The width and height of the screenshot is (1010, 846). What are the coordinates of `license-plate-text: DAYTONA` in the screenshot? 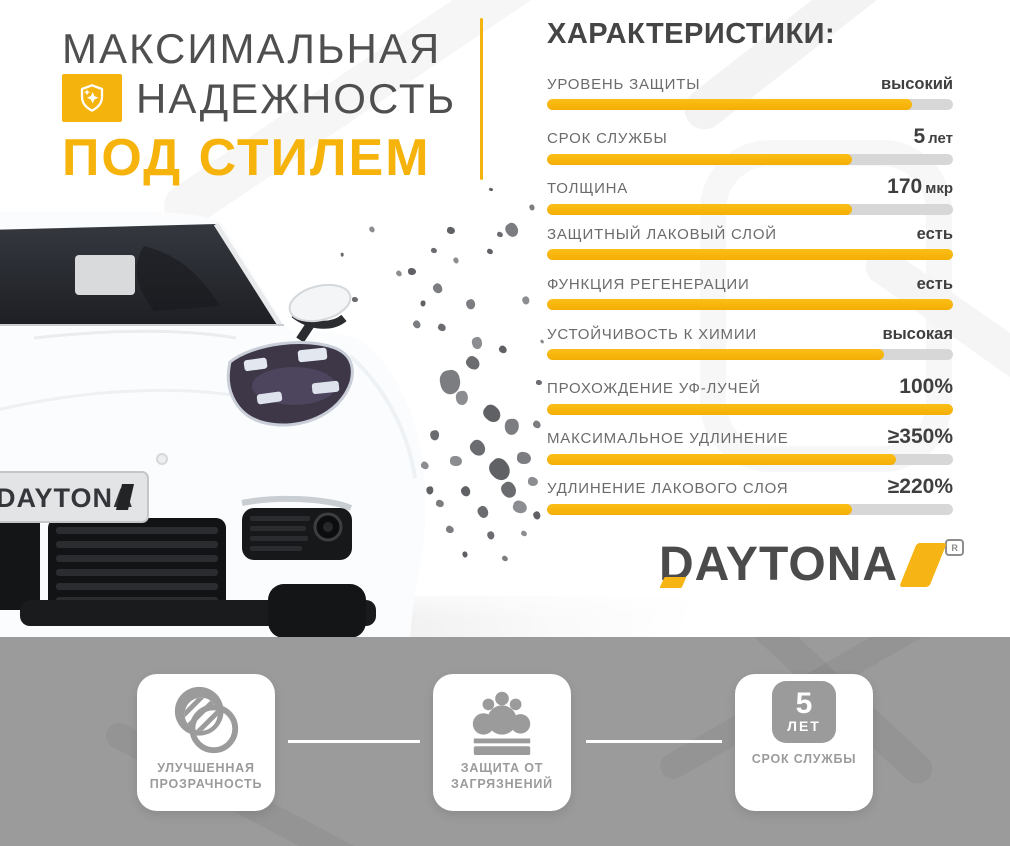 It's located at (67, 498).